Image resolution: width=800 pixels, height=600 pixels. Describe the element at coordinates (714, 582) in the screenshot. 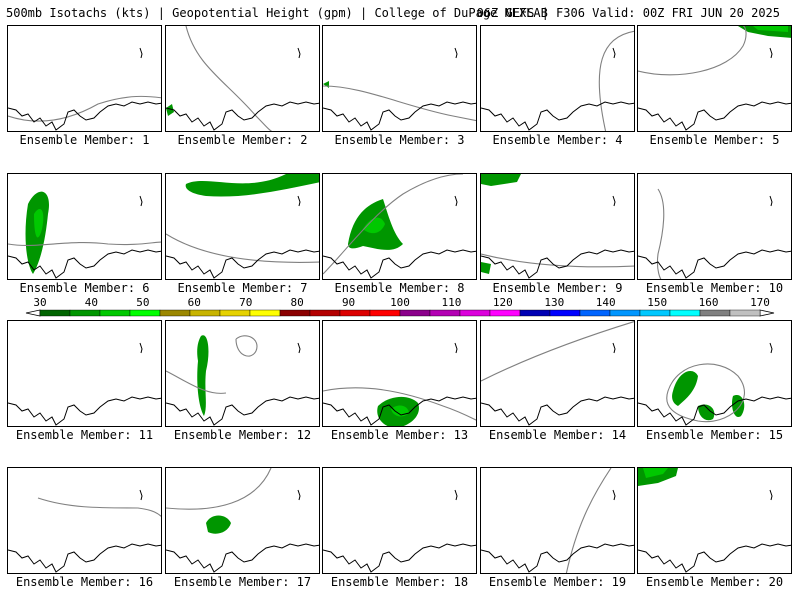

I see `panel-label-20: Ensemble Member: 20` at that location.